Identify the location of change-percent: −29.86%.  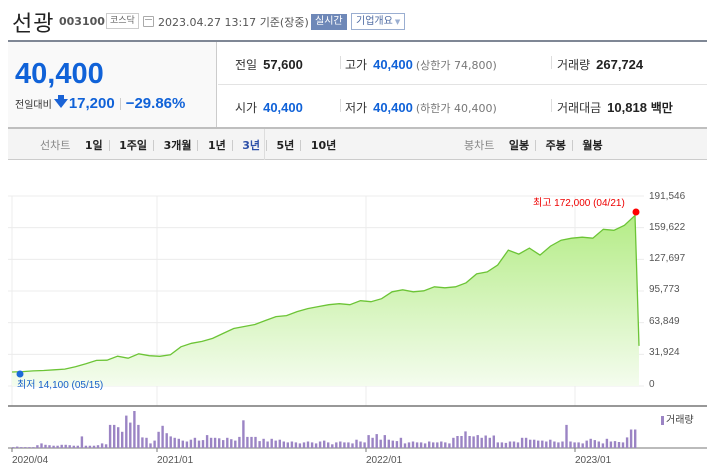
(155, 103).